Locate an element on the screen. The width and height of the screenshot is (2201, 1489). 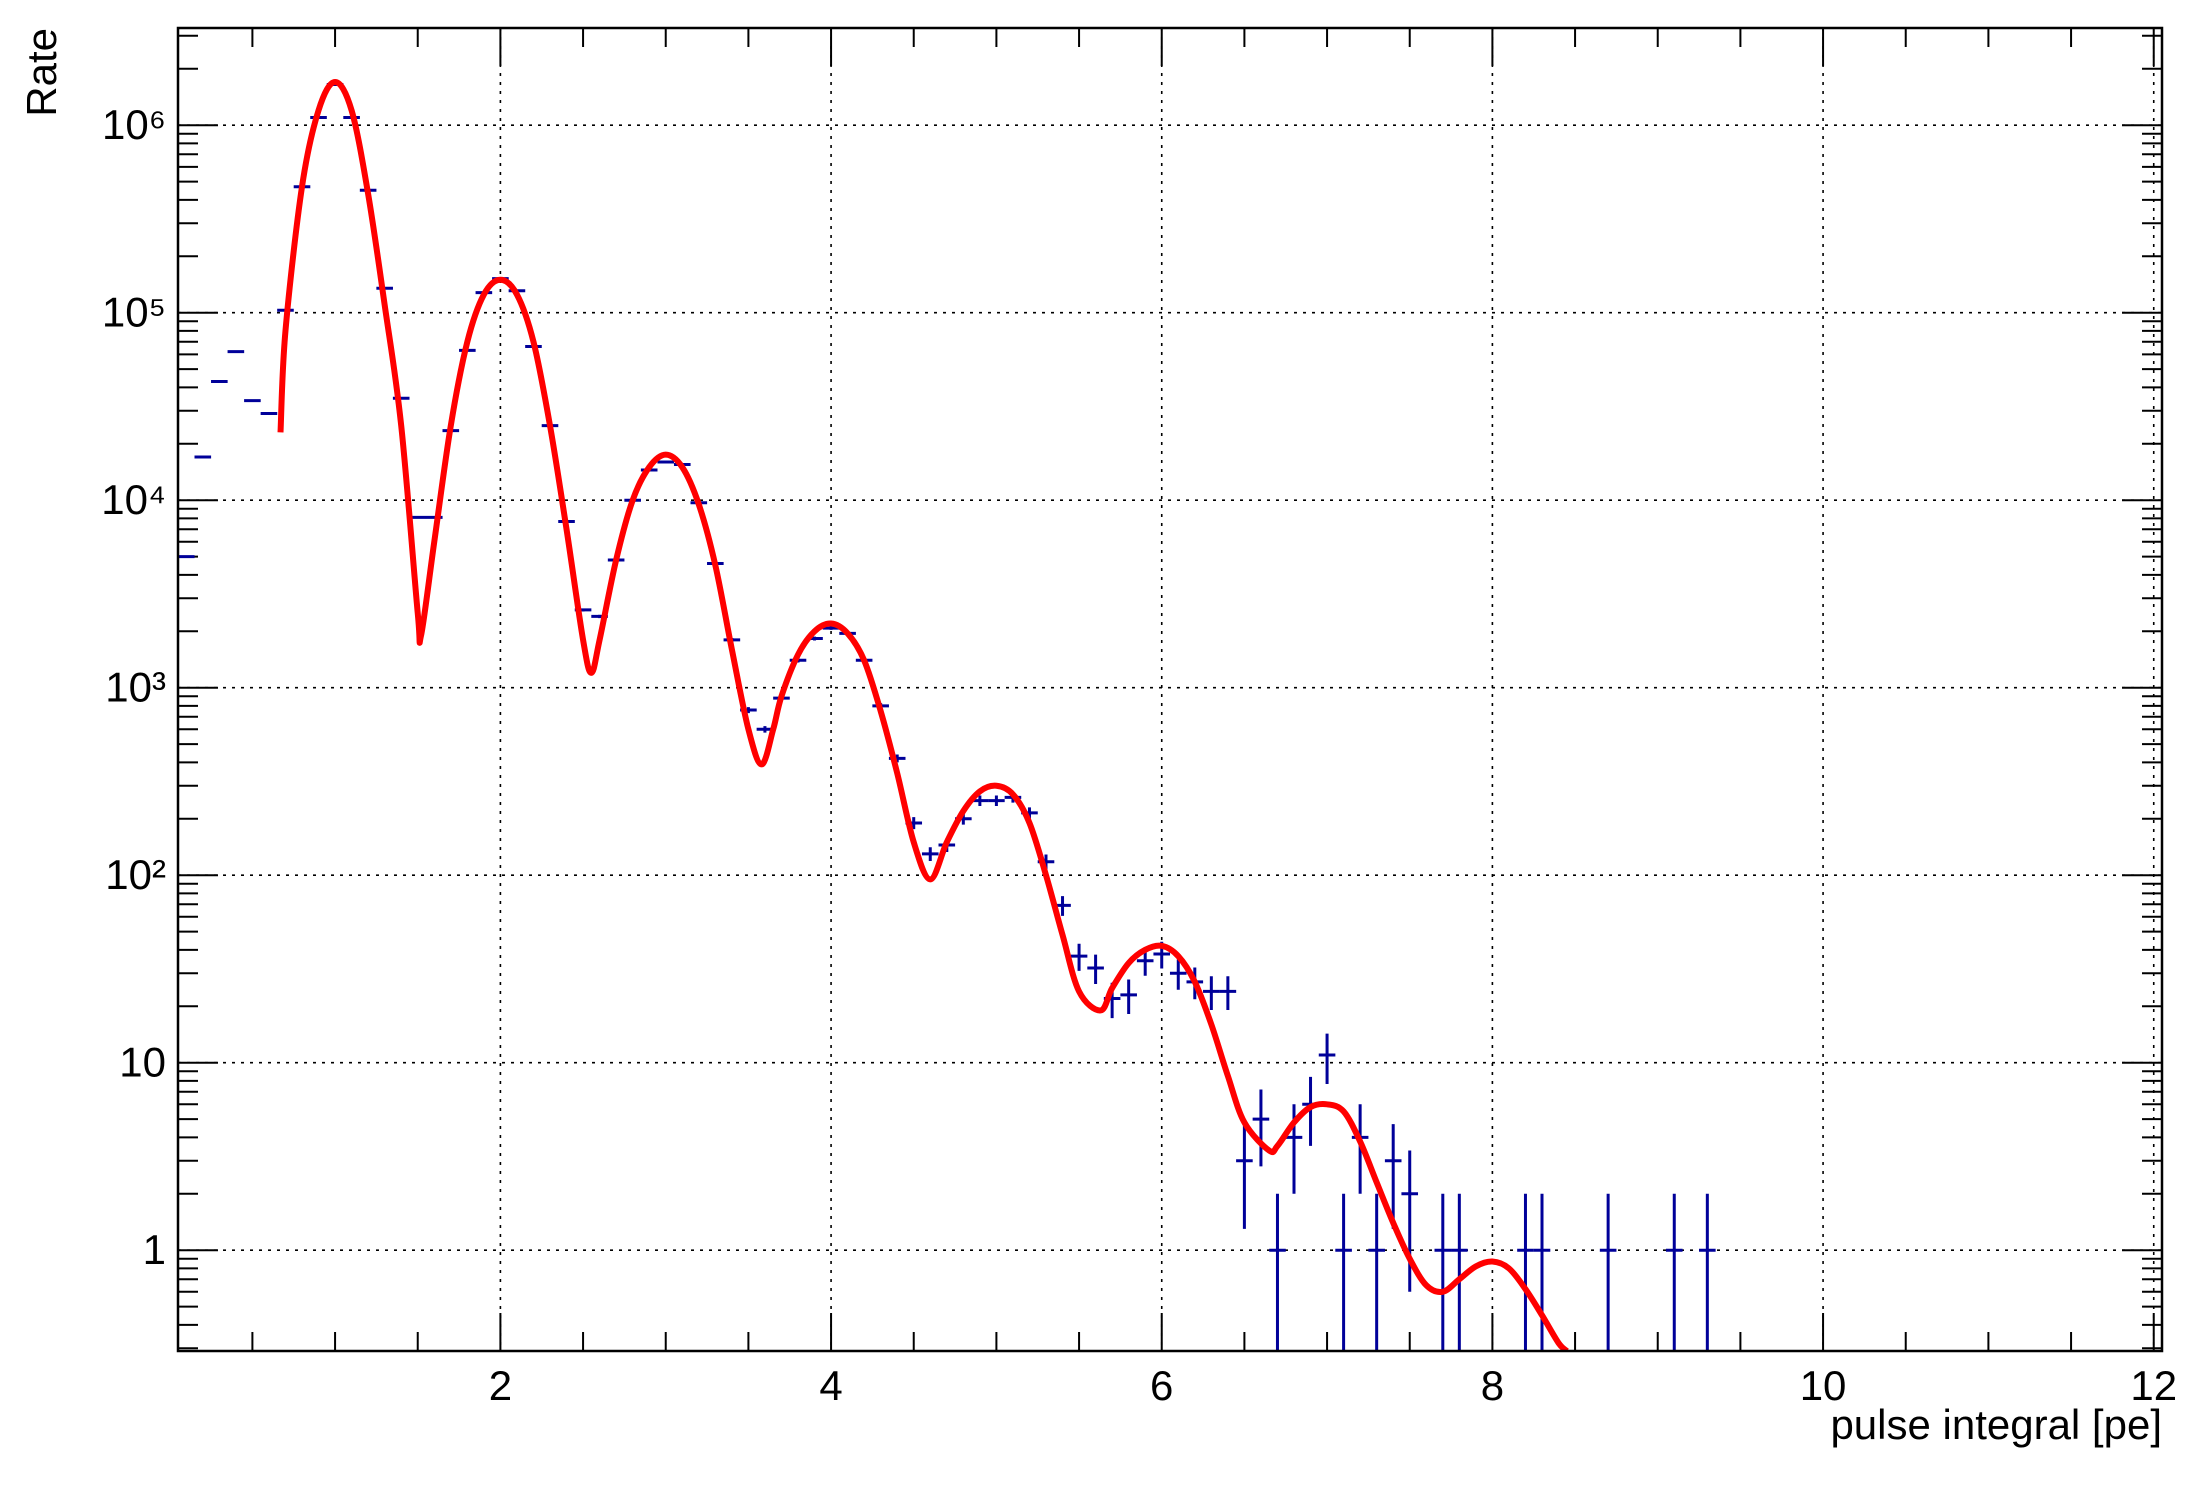
y-tick-label: 10⁶ is located at coordinates (134, 124).